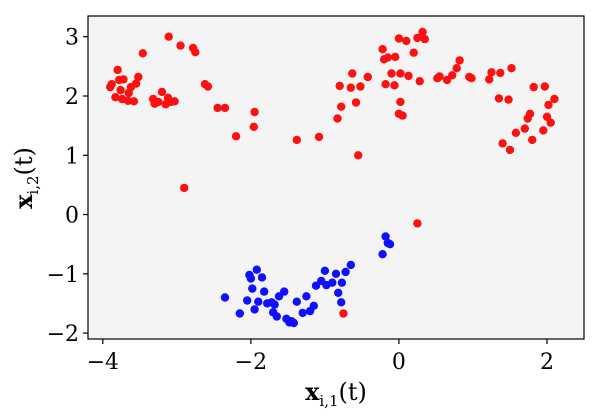 The height and width of the screenshot is (418, 600). Describe the element at coordinates (63, 334) in the screenshot. I see `y-tick-label: −2` at that location.